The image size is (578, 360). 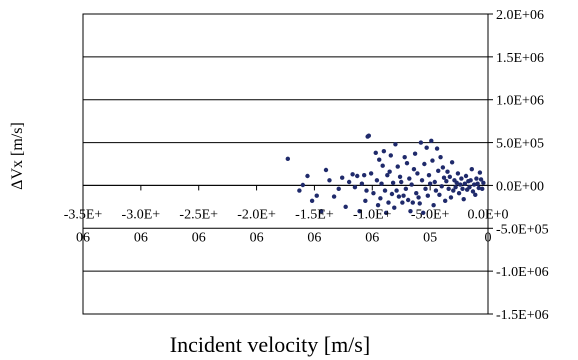 I want to click on x-tick-label: -5.0E+, so click(x=430, y=214).